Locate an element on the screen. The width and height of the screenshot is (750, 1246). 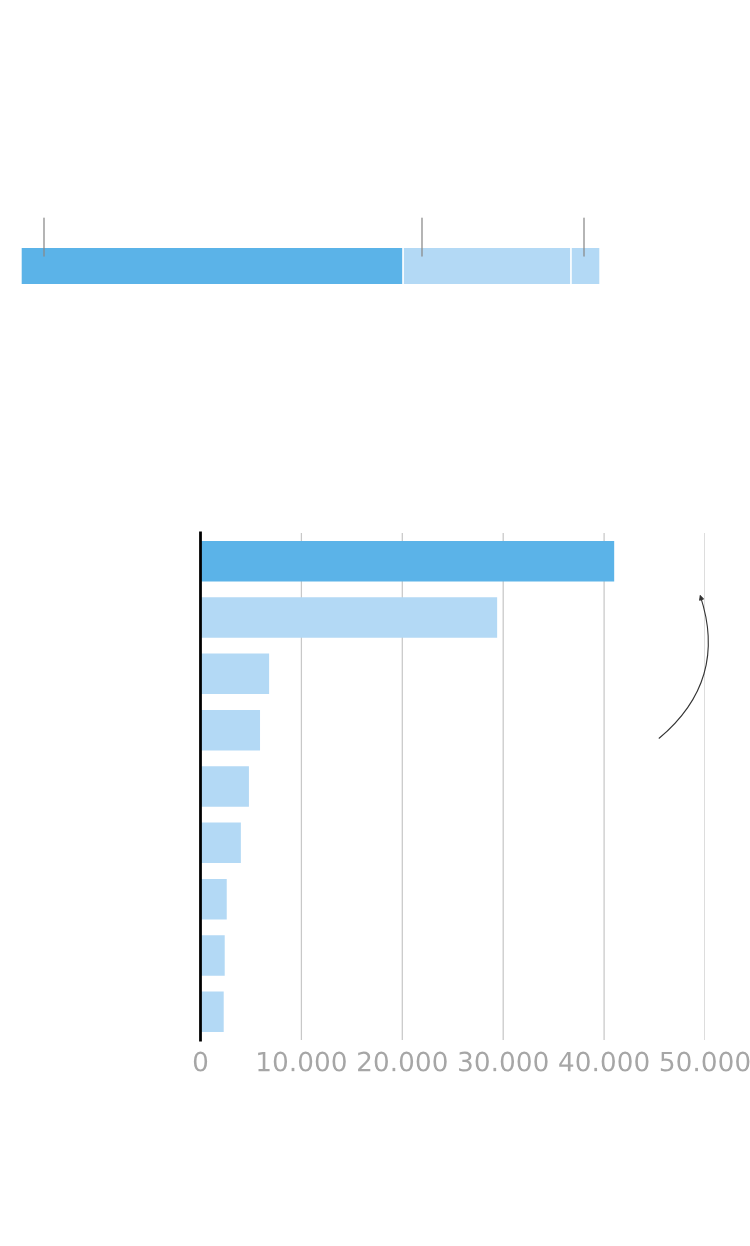
x-tick-label: 0 is located at coordinates (200, 1061).